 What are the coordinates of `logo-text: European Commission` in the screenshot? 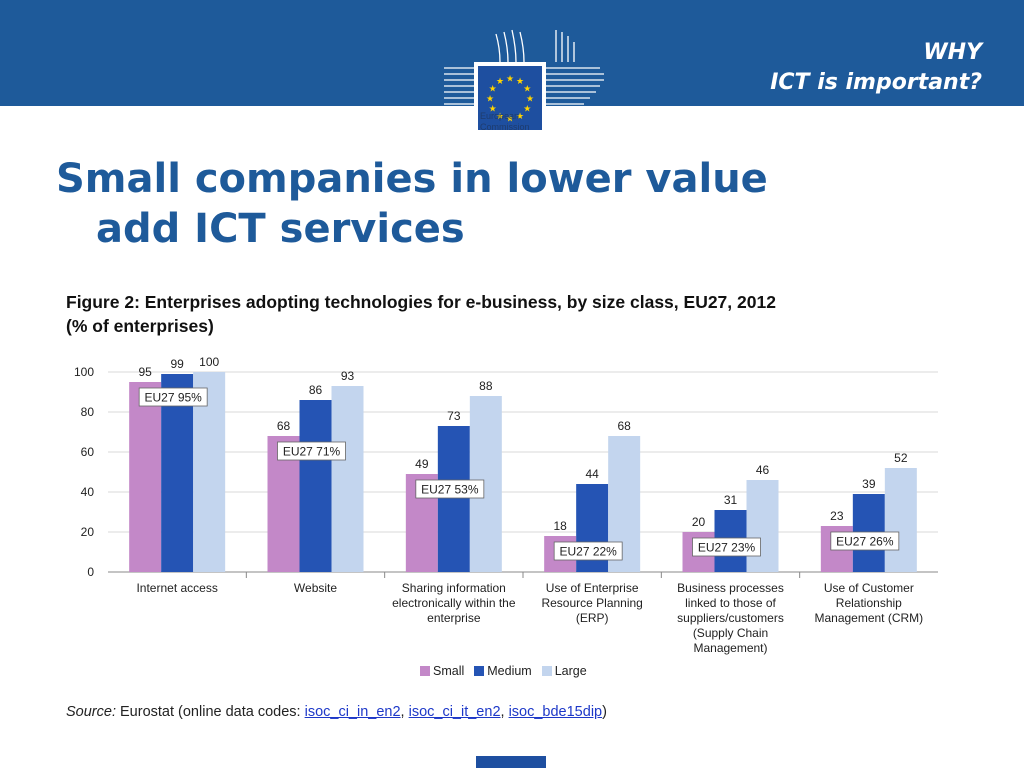 It's located at (505, 121).